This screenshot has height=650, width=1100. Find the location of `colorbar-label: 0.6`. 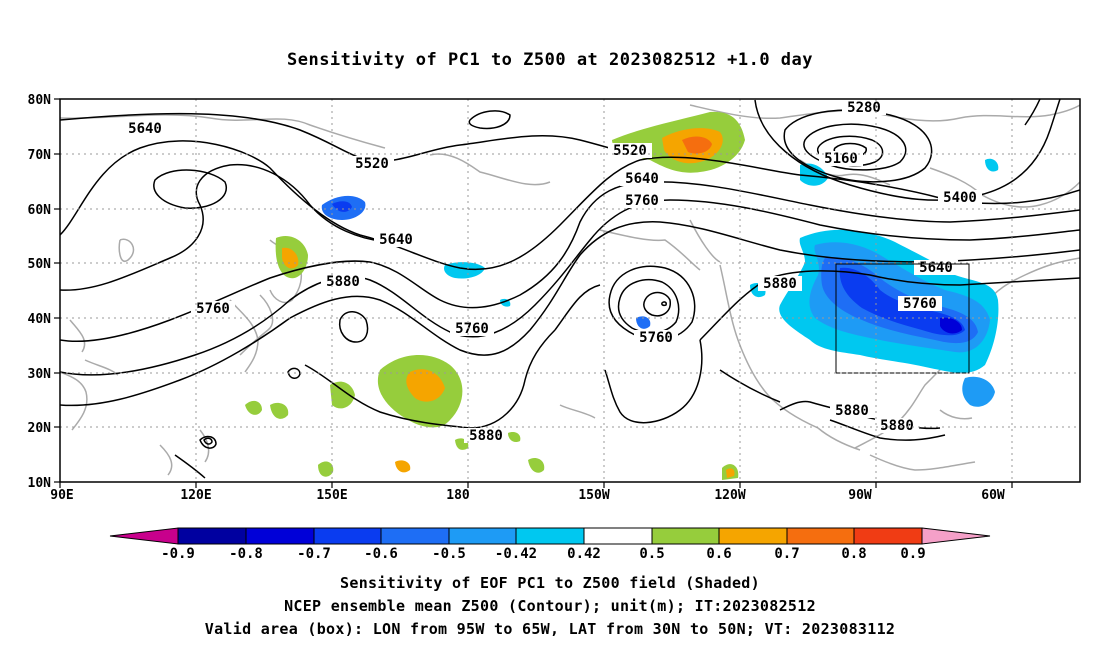

colorbar-label: 0.6 is located at coordinates (718, 554).